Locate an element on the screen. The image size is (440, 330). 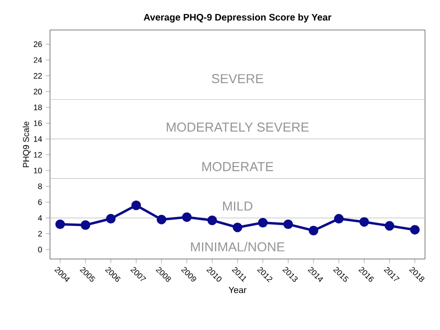
annotation: MINIMAL/NONE is located at coordinates (237, 247).